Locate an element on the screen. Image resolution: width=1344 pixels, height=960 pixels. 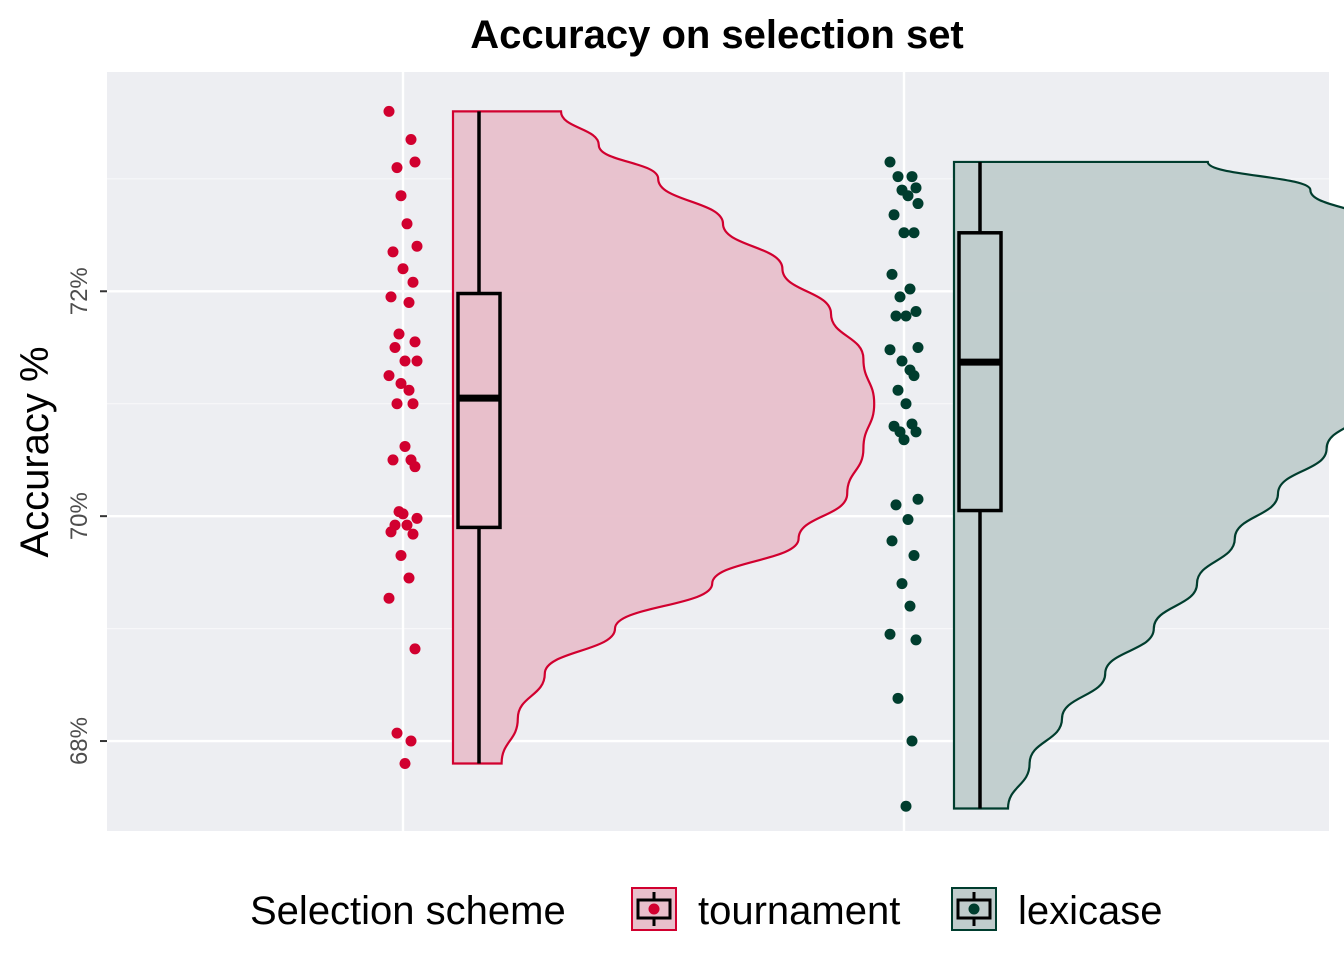
y-tick-label: 70% is located at coordinates (79, 516).